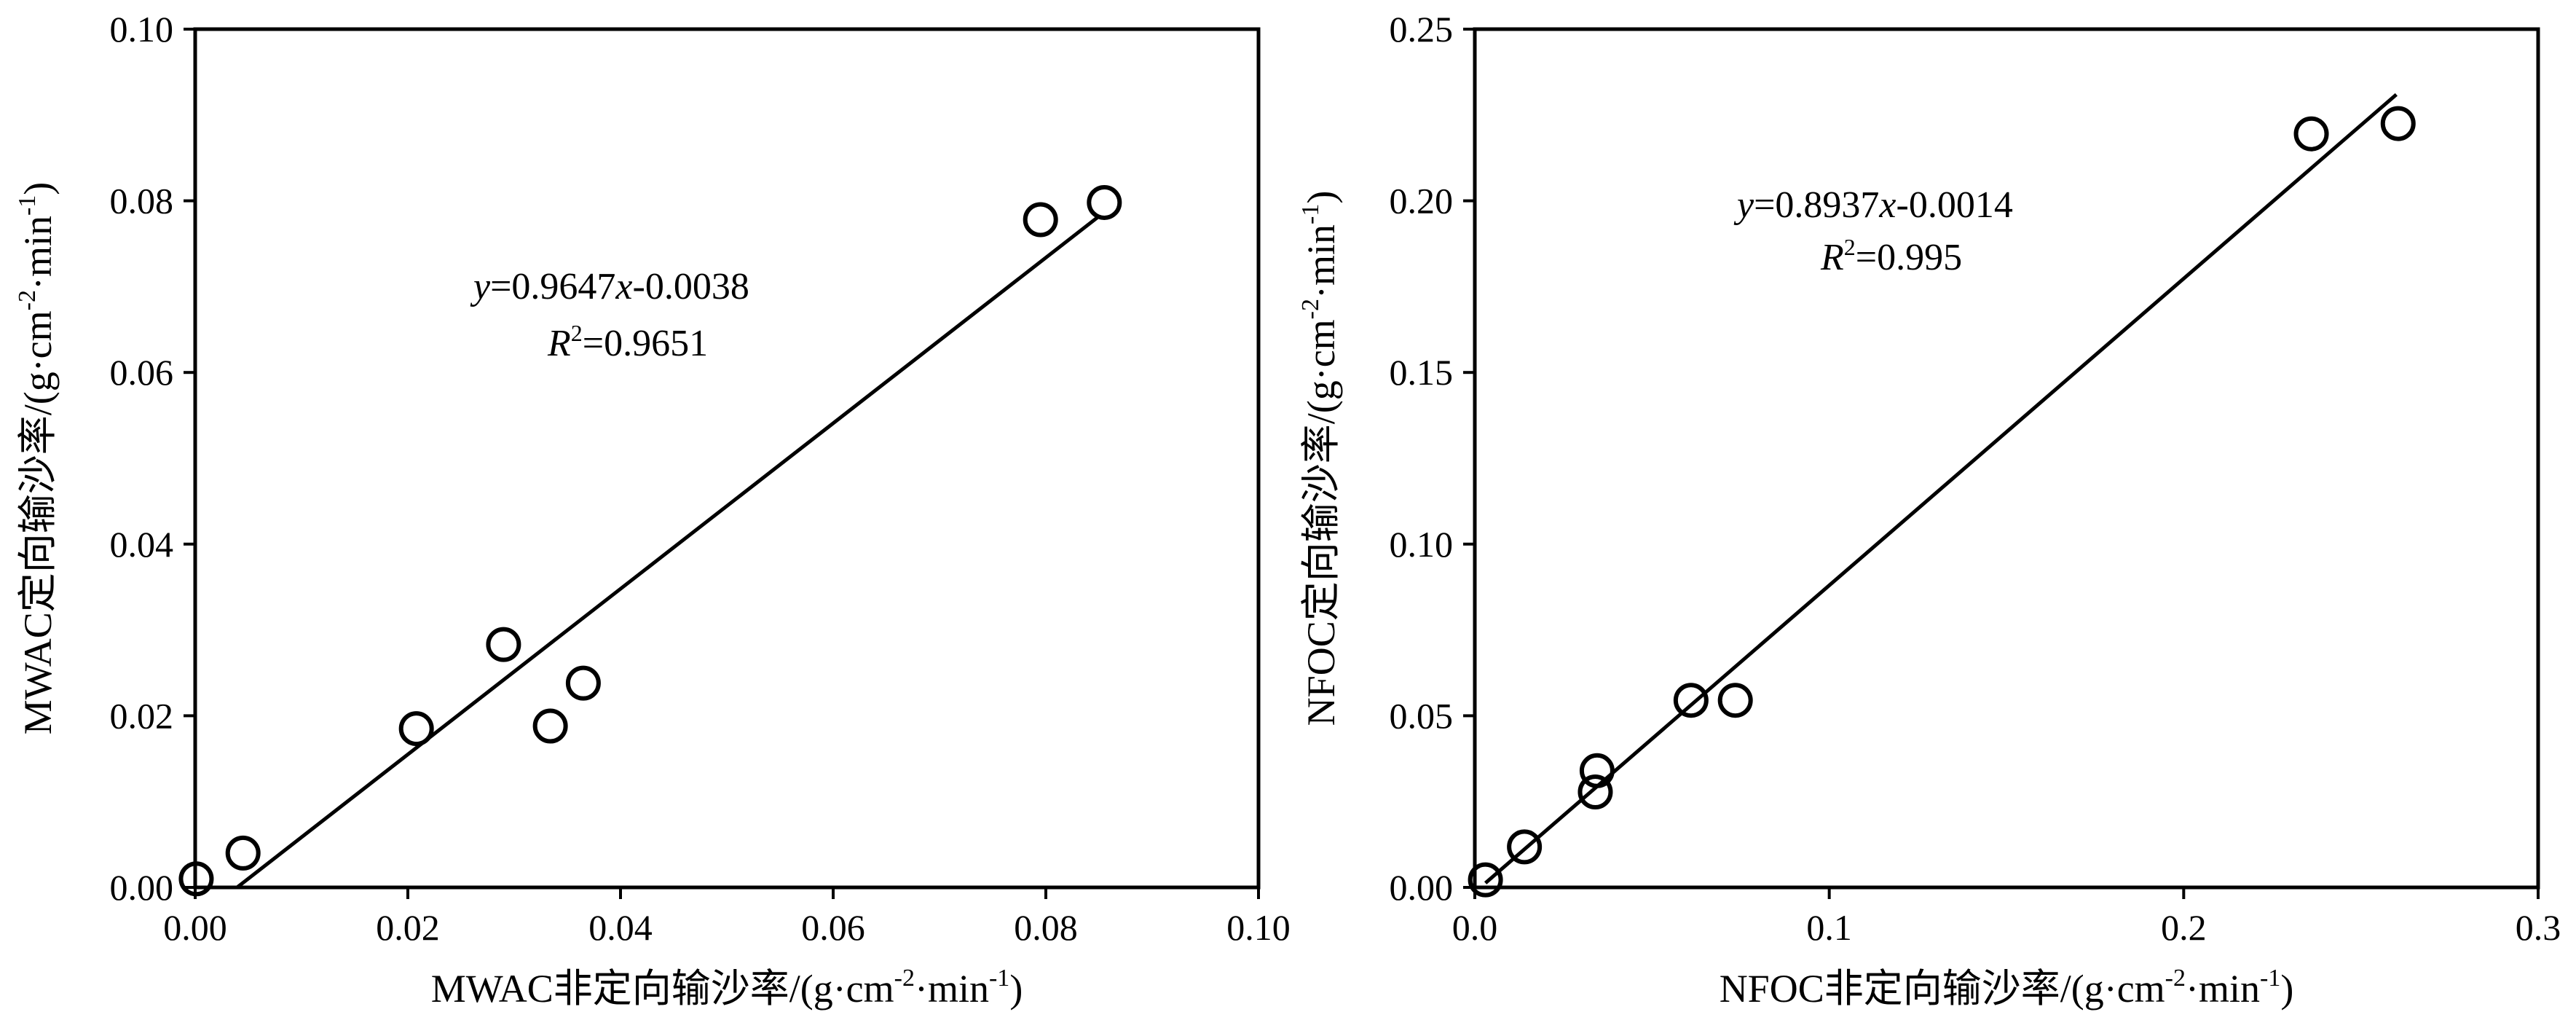  What do you see at coordinates (1422, 29) in the screenshot?
I see `y-tick-label: 0.25` at bounding box center [1422, 29].